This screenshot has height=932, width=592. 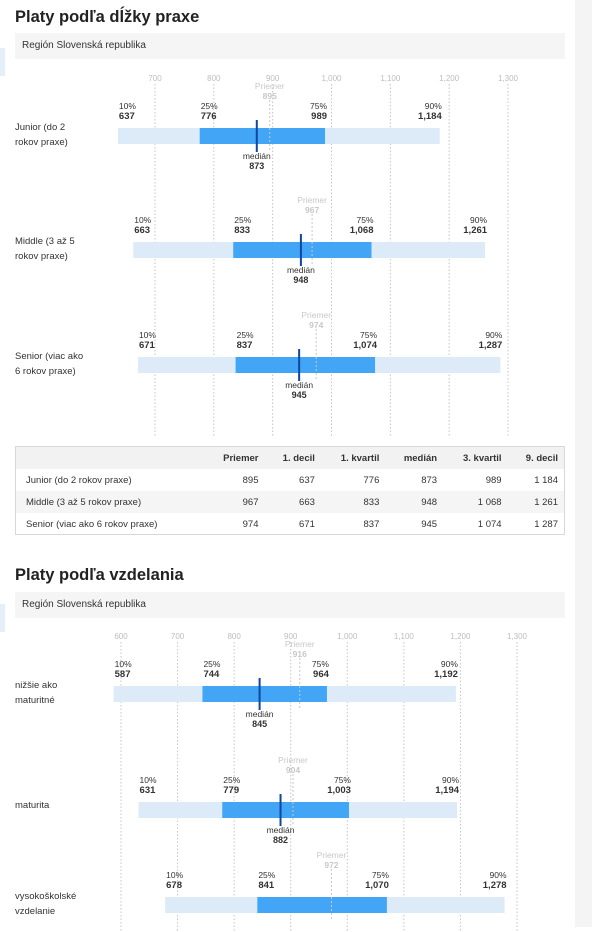 What do you see at coordinates (293, 770) in the screenshot?
I see `mean-value: 904` at bounding box center [293, 770].